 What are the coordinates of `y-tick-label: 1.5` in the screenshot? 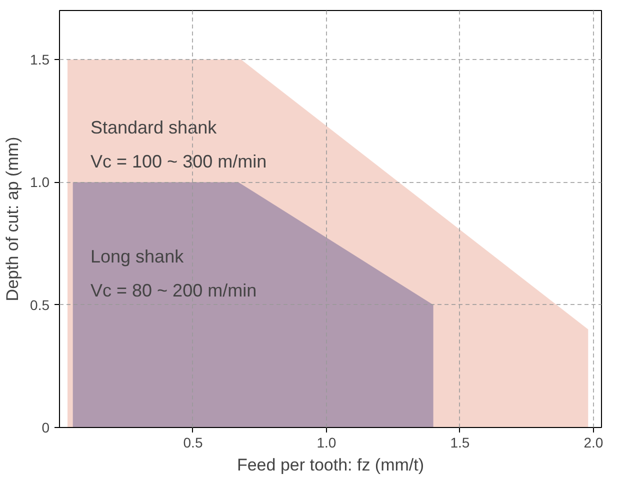 It's located at (40, 60).